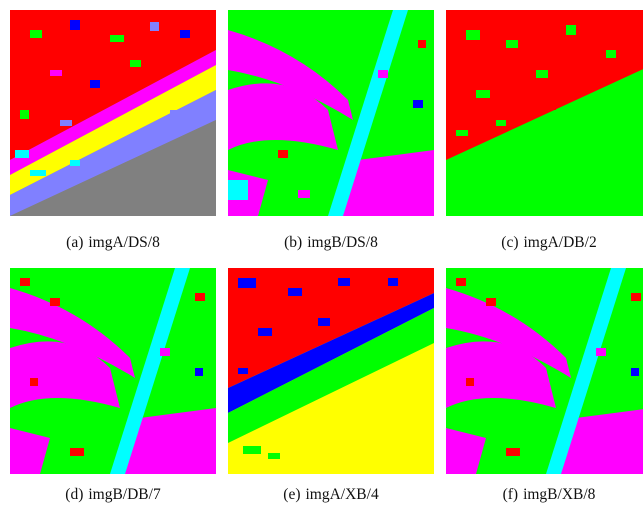  I want to click on caption-e: (e) imgA/XB/4, so click(331, 494).